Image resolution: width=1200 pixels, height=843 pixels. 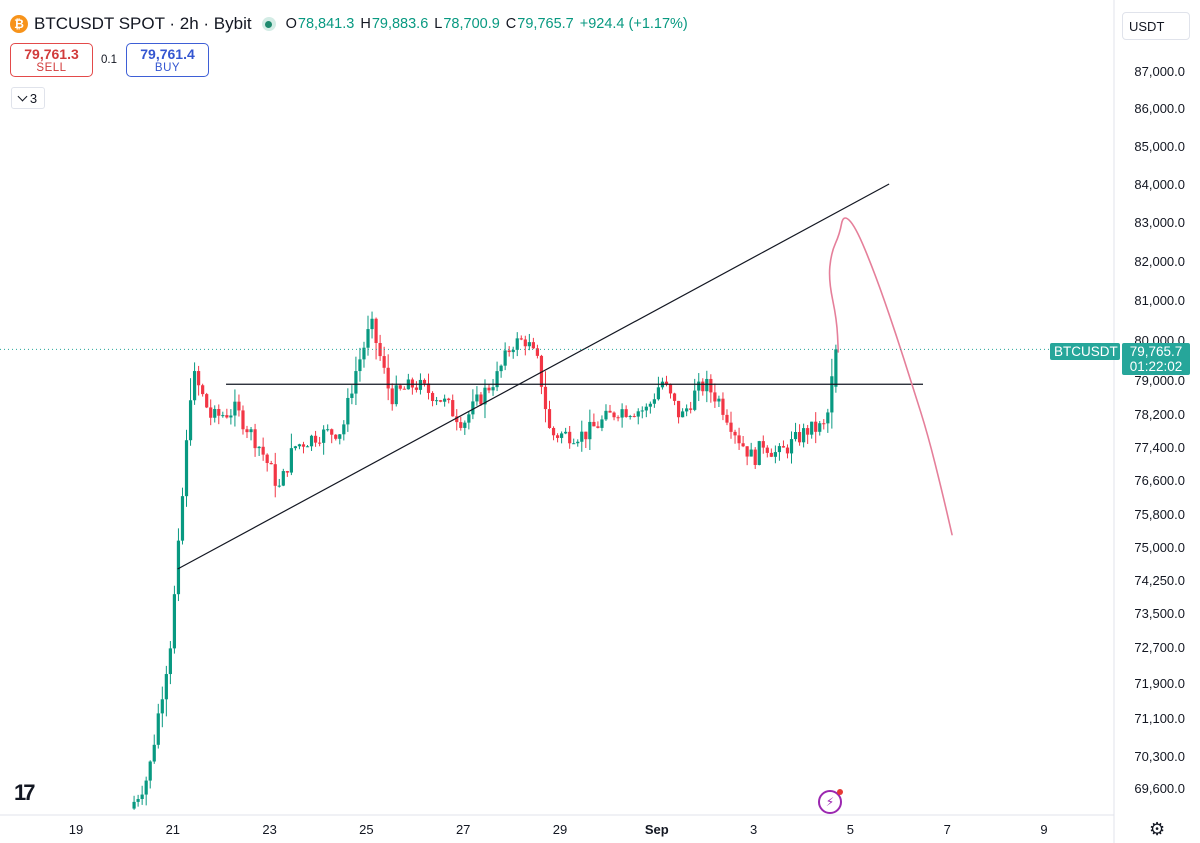 I want to click on sell-button: 79,761.3 SELL, so click(x=51, y=60).